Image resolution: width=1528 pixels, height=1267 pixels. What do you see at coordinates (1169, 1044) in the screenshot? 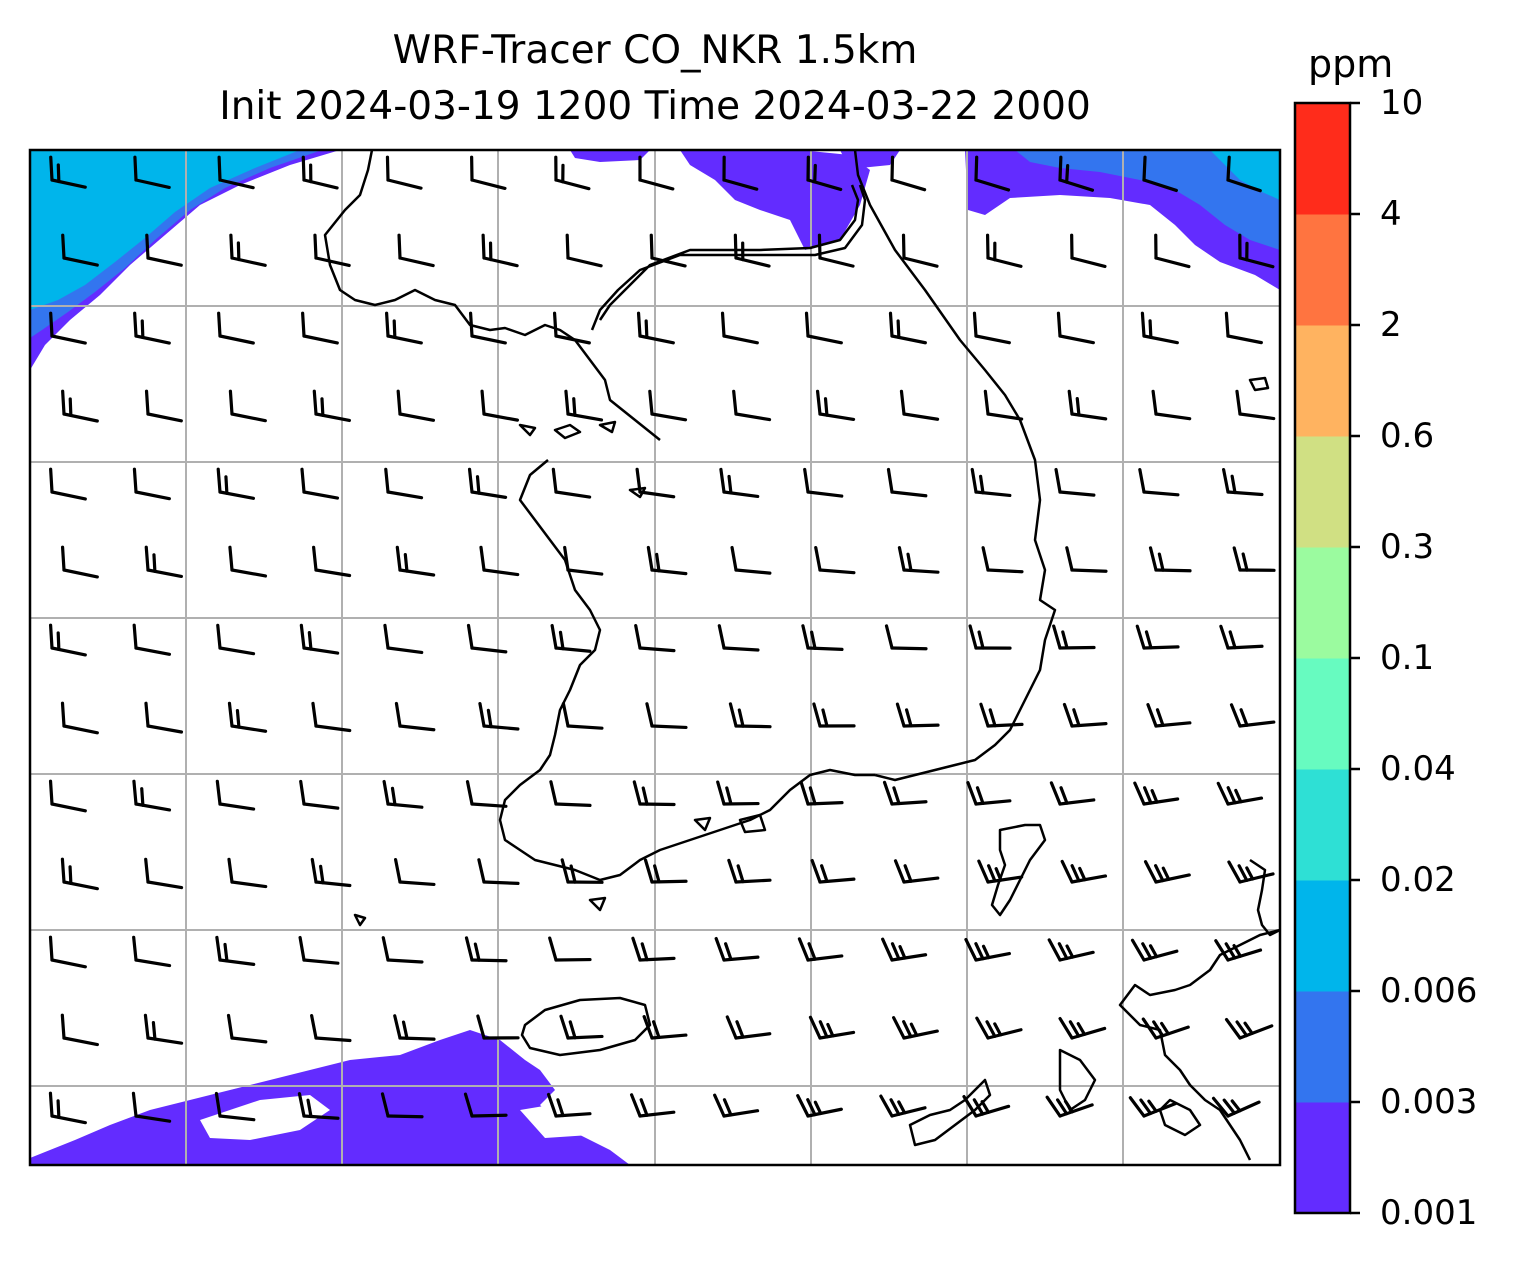
I see `kyushu-coast` at bounding box center [1169, 1044].